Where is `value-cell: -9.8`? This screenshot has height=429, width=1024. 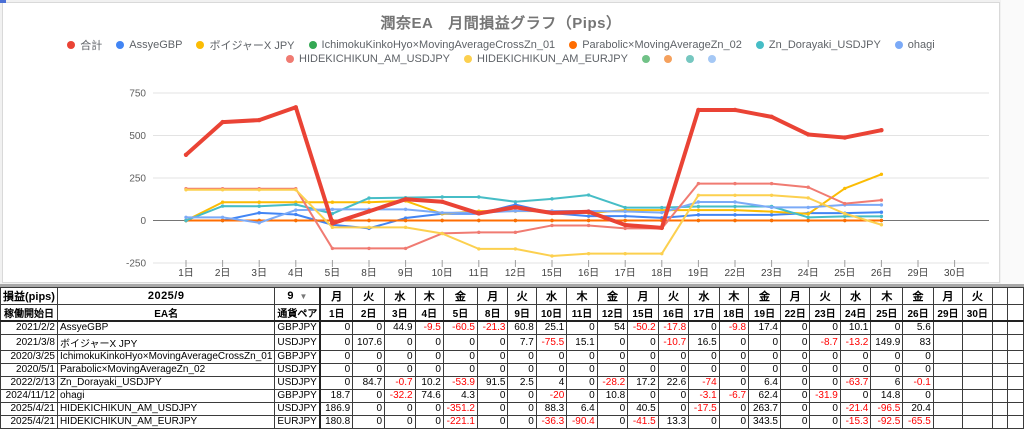
value-cell: -9.8 is located at coordinates (734, 327).